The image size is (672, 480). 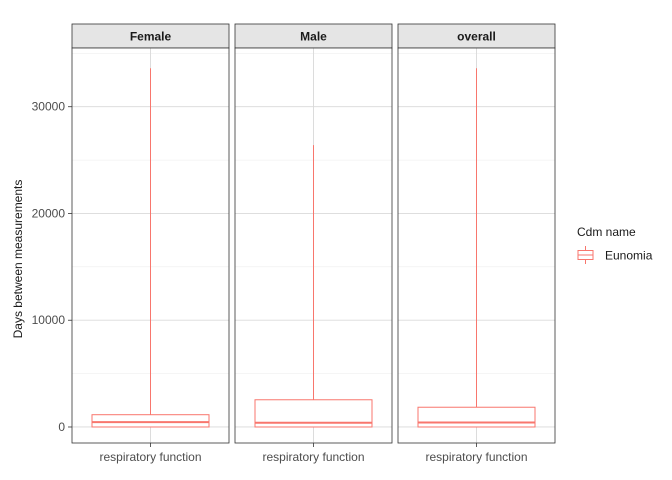 I want to click on y-axis-title: Days between measurements, so click(x=18, y=259).